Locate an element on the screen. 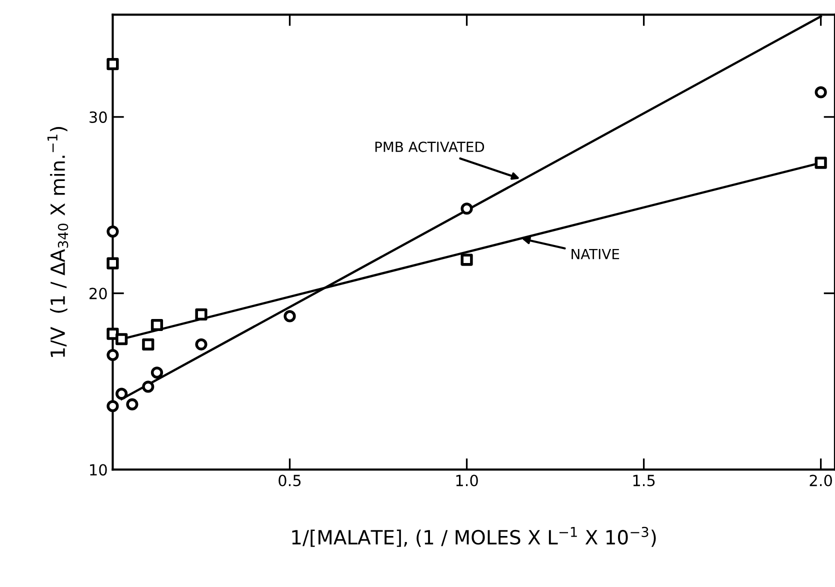 The height and width of the screenshot is (587, 835). y-axis-title: 1/V (1 / ΔA$_{340}$ X min.$^{−1}$) is located at coordinates (57, 242).